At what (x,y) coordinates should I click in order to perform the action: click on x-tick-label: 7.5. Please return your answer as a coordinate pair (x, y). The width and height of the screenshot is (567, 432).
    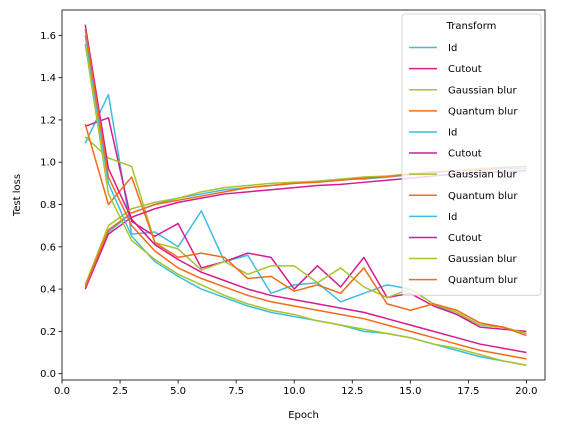
    Looking at the image, I should click on (236, 391).